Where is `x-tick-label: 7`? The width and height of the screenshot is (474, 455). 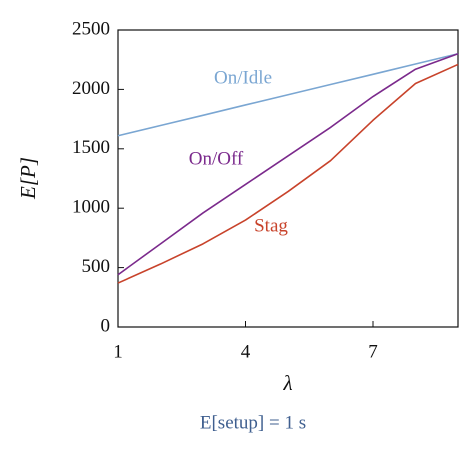
x-tick-label: 7 is located at coordinates (373, 351).